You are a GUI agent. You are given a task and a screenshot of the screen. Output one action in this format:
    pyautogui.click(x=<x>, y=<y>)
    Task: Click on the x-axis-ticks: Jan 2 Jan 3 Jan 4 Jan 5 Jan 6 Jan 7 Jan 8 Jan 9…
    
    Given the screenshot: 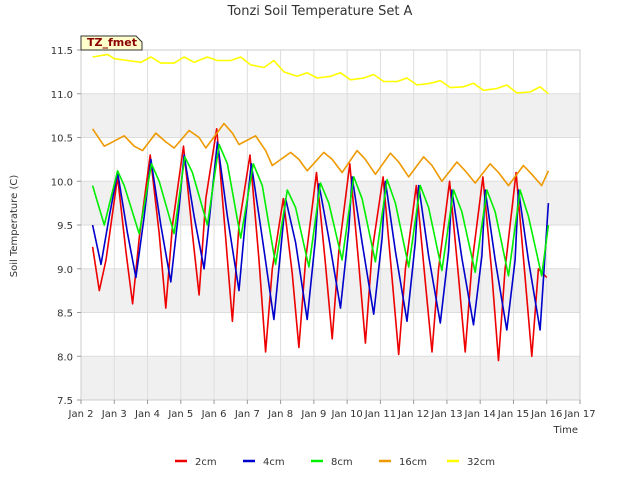 What is the action you would take?
    pyautogui.click(x=332, y=410)
    